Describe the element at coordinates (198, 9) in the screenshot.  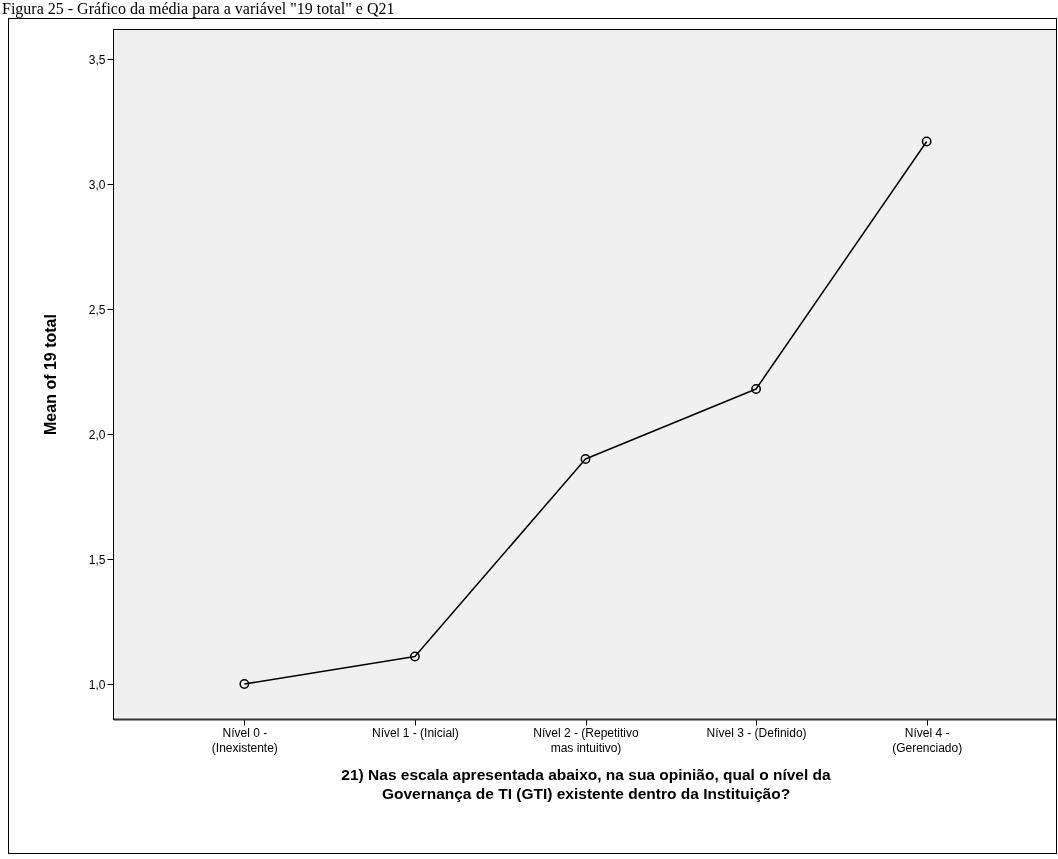
I see `chart-title: Figura 25 - Gráfico da média para a variável "19 total" e Q21` at that location.